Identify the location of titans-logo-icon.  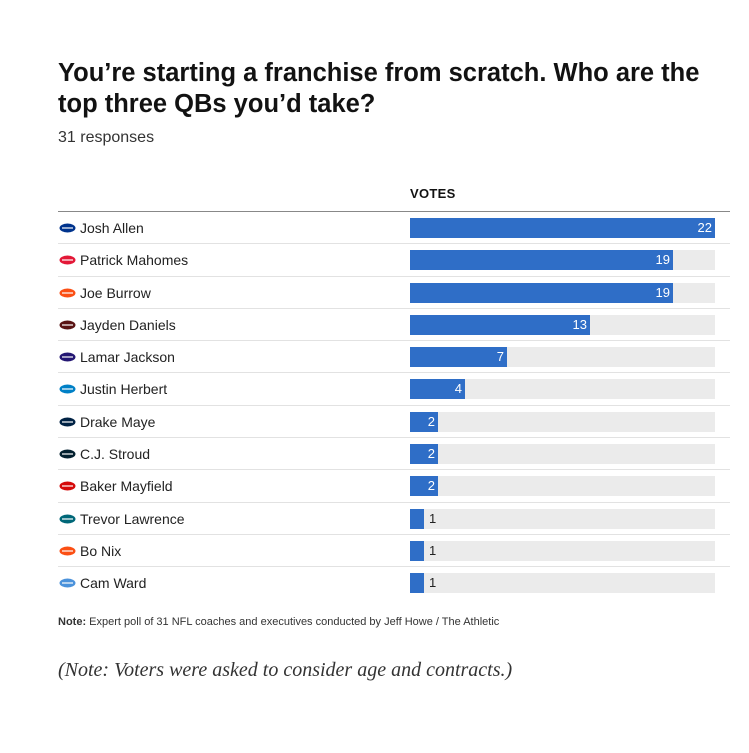
(67, 583).